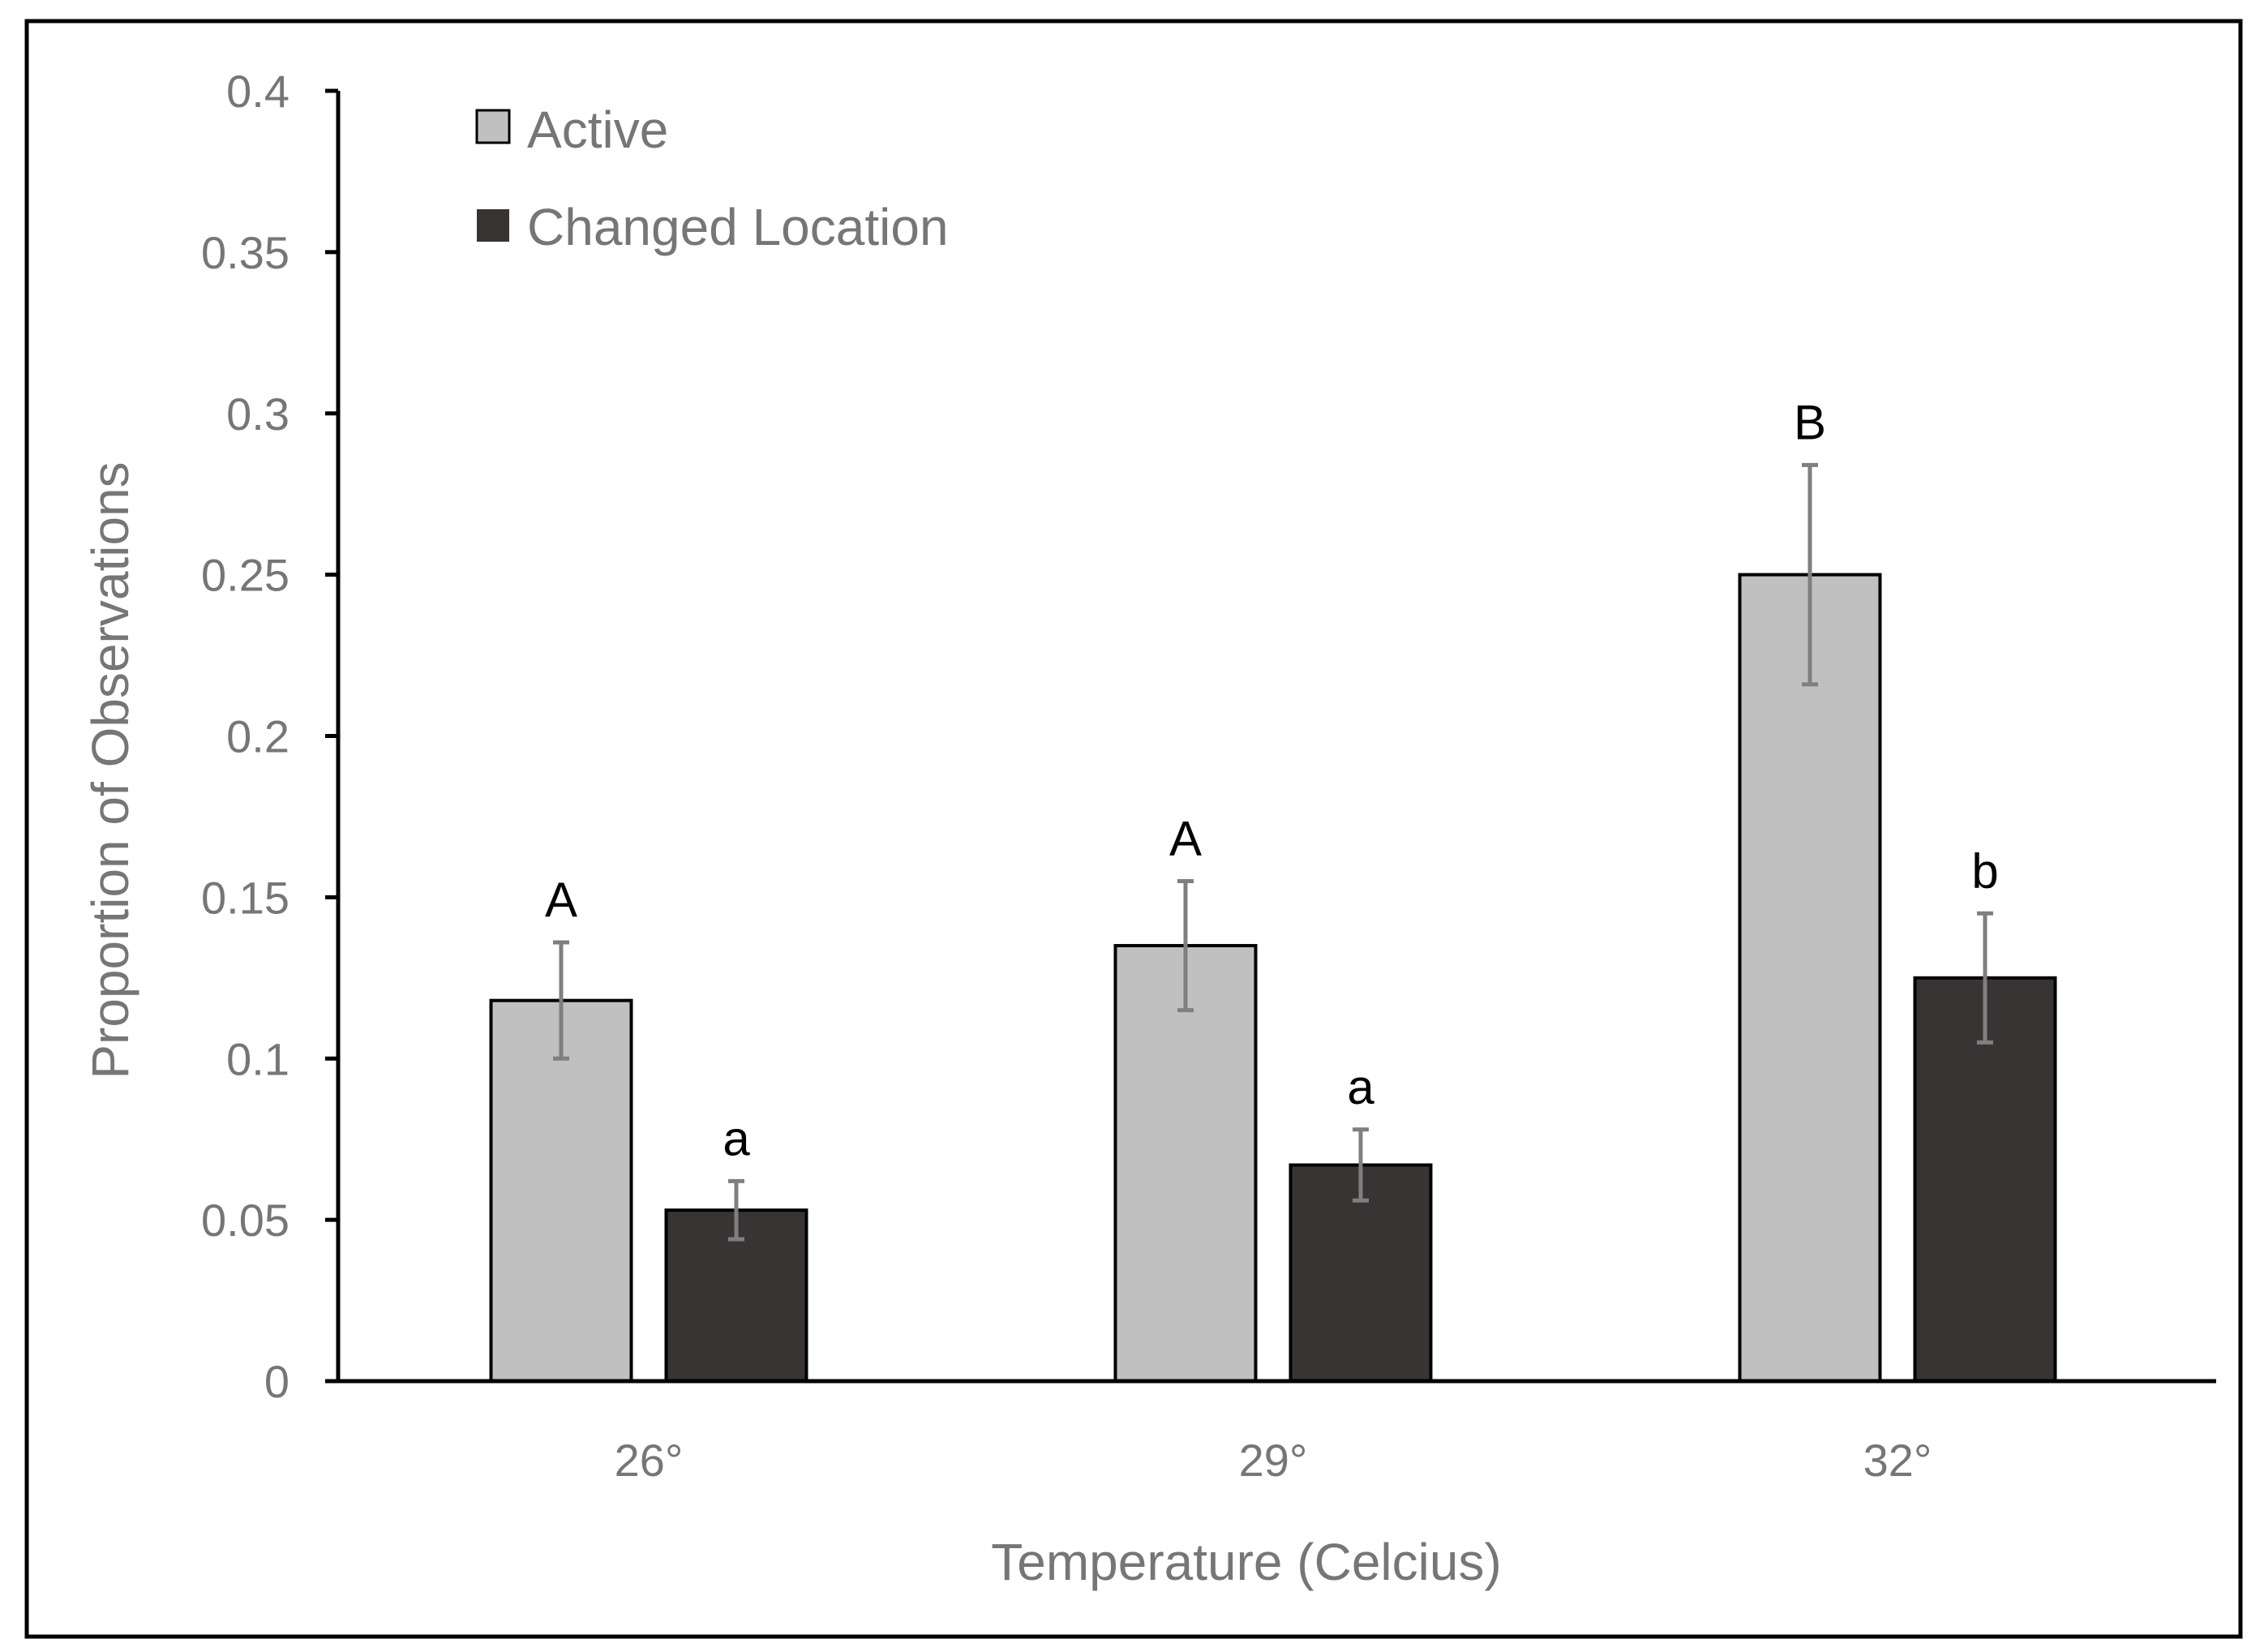 This screenshot has width=2264, height=1652. Describe the element at coordinates (1810, 422) in the screenshot. I see `significance-label: B` at that location.